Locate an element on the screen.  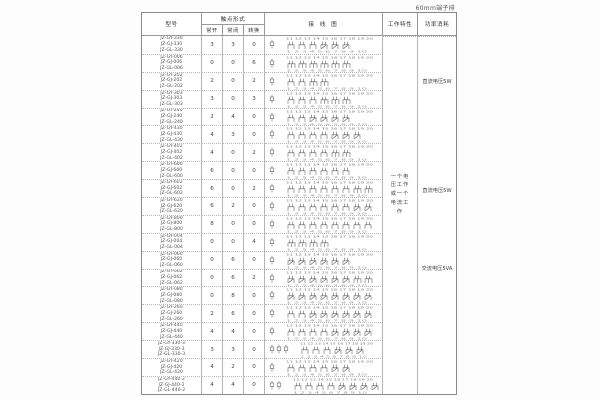
model-line: JZ-GJ-260 is located at coordinates (171, 313).